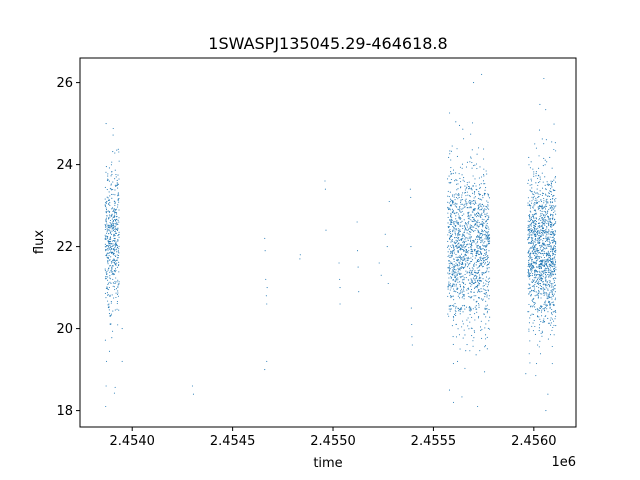 This screenshot has width=640, height=480. I want to click on x-axis: 2.4540 2.4545 2.4550 2.4555 2.4560, so click(333, 438).